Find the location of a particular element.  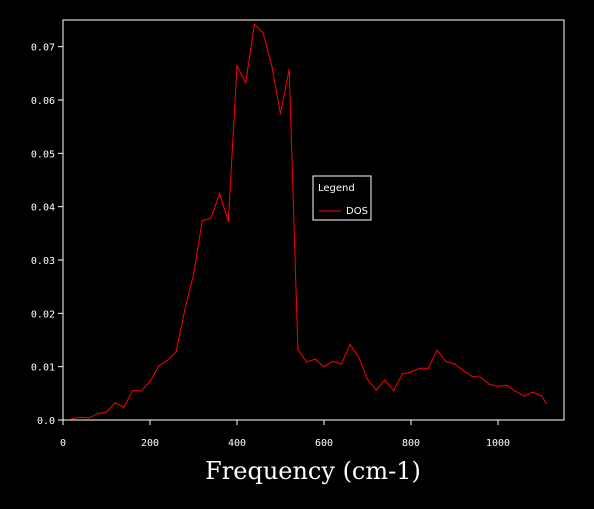

legend: Legend DOS is located at coordinates (342, 198).